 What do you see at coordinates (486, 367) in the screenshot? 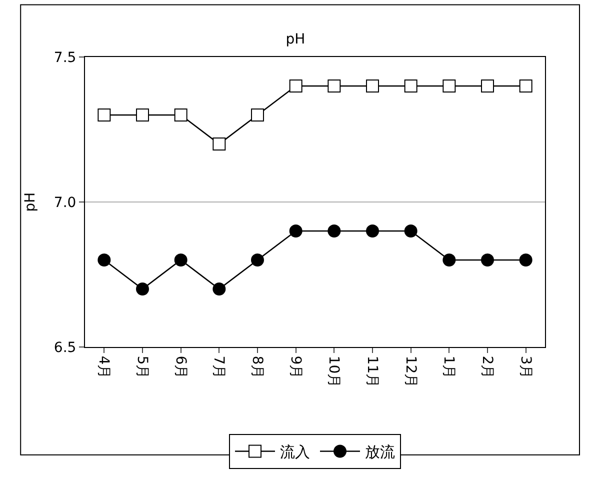
I see `x-tick-label: 2月` at bounding box center [486, 367].